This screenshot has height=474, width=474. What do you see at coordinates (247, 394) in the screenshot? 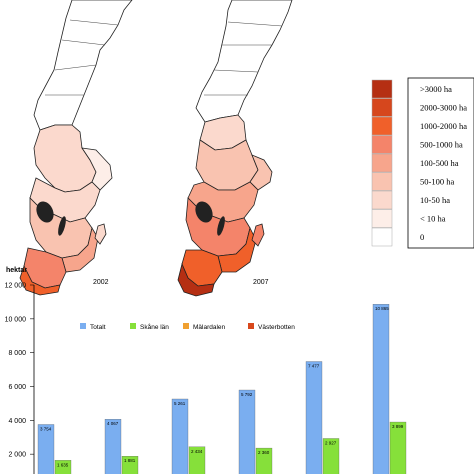
I see `bar-value-label: 5 792` at bounding box center [247, 394].